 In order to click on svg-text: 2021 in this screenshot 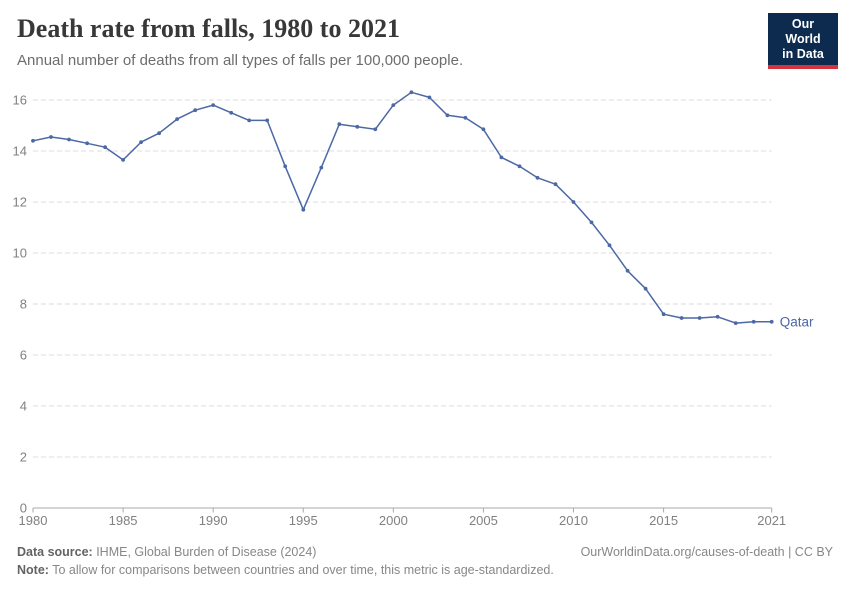, I will do `click(771, 520)`.